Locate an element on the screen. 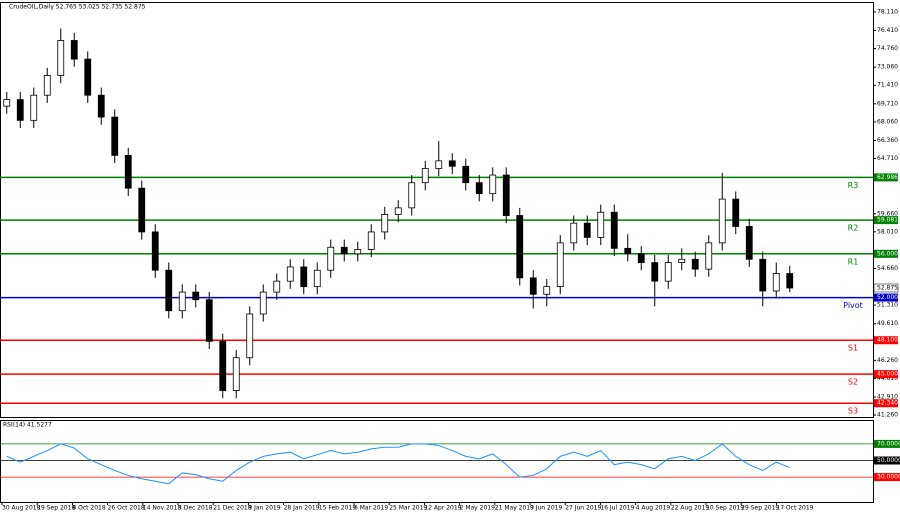  level-price-label: 62.986 is located at coordinates (887, 177).